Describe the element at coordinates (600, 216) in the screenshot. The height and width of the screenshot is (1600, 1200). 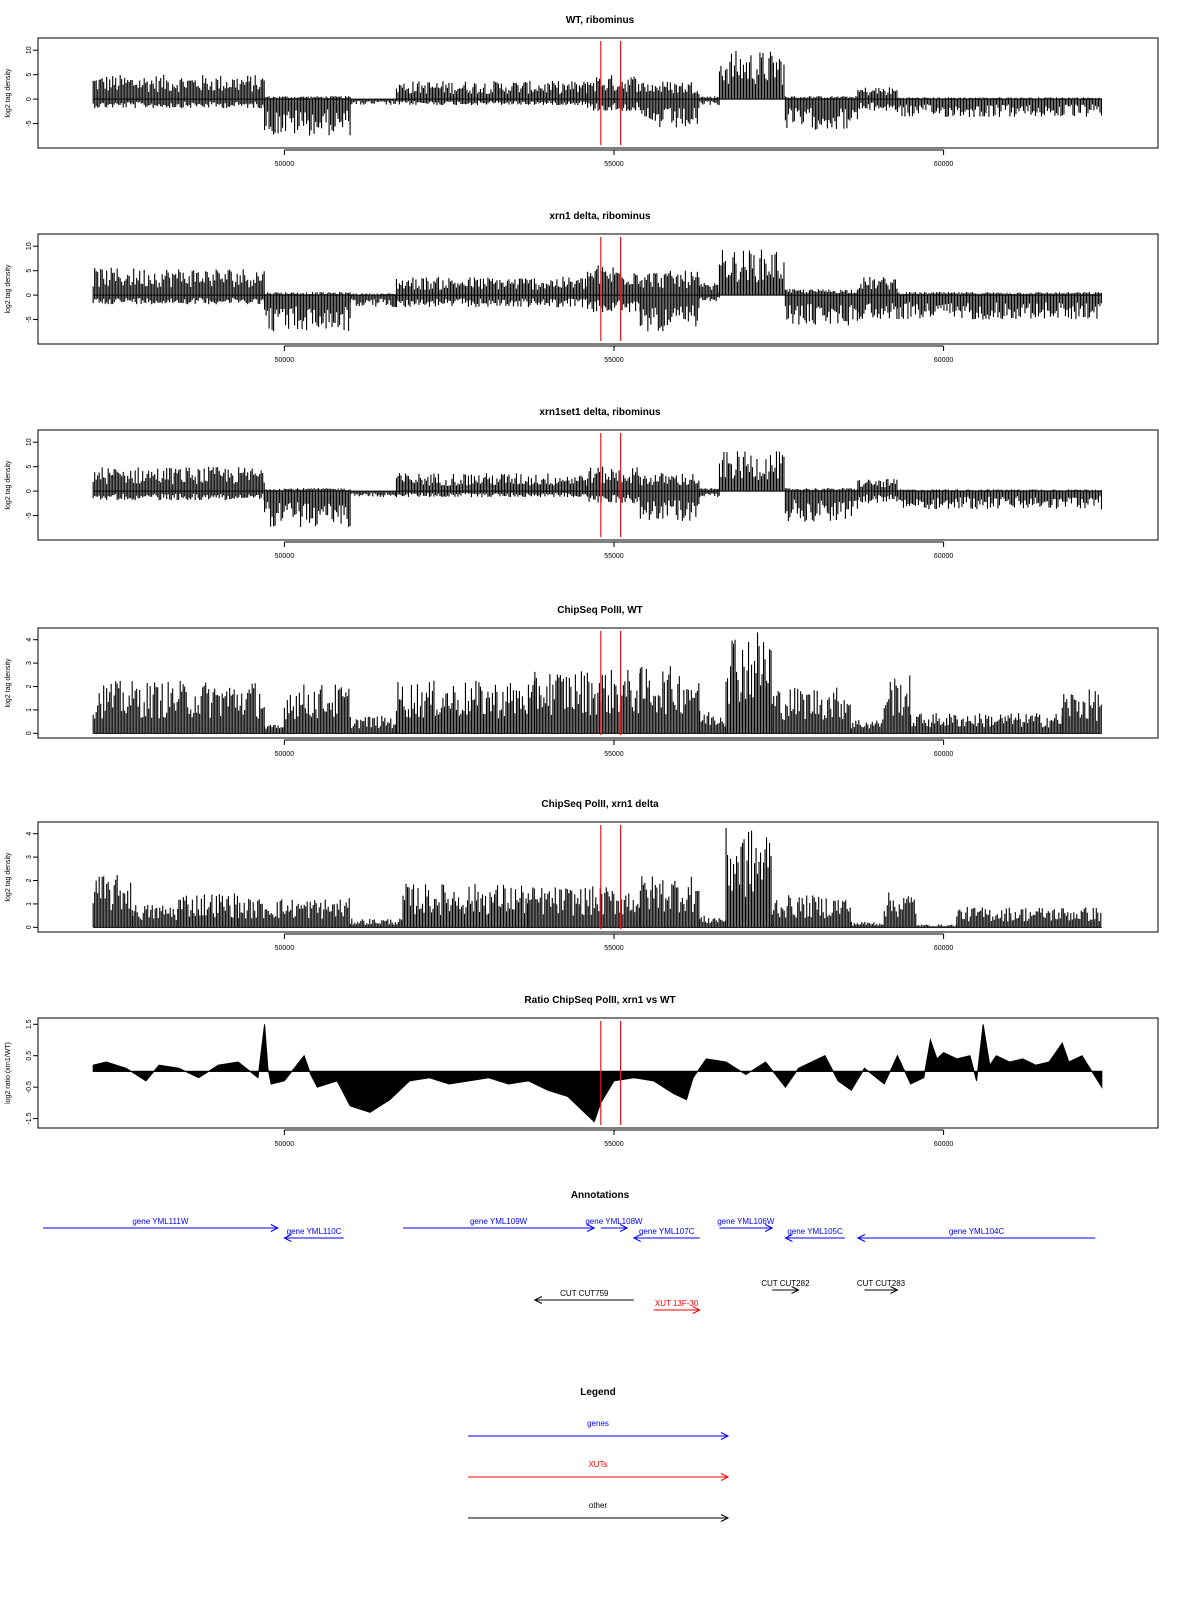
I see `panel-title: xrn1 delta, ribominus` at that location.